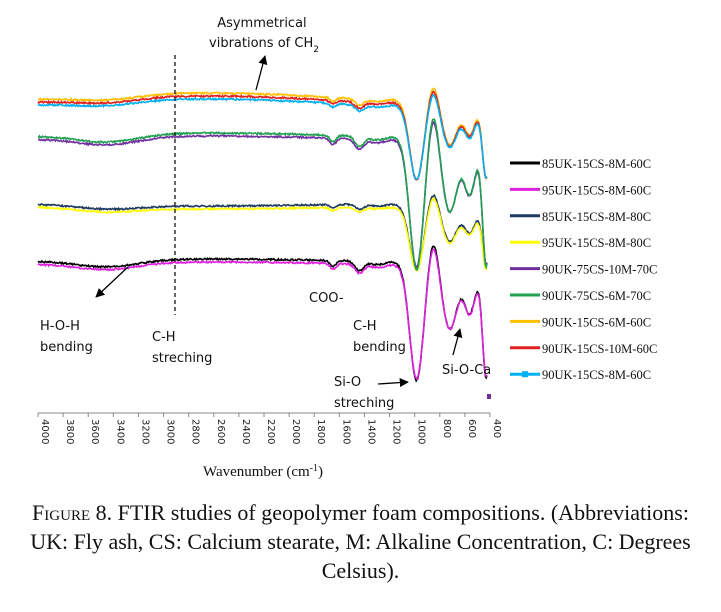 The height and width of the screenshot is (612, 721). What do you see at coordinates (170, 431) in the screenshot?
I see `x-tick-label: 3000` at bounding box center [170, 431].